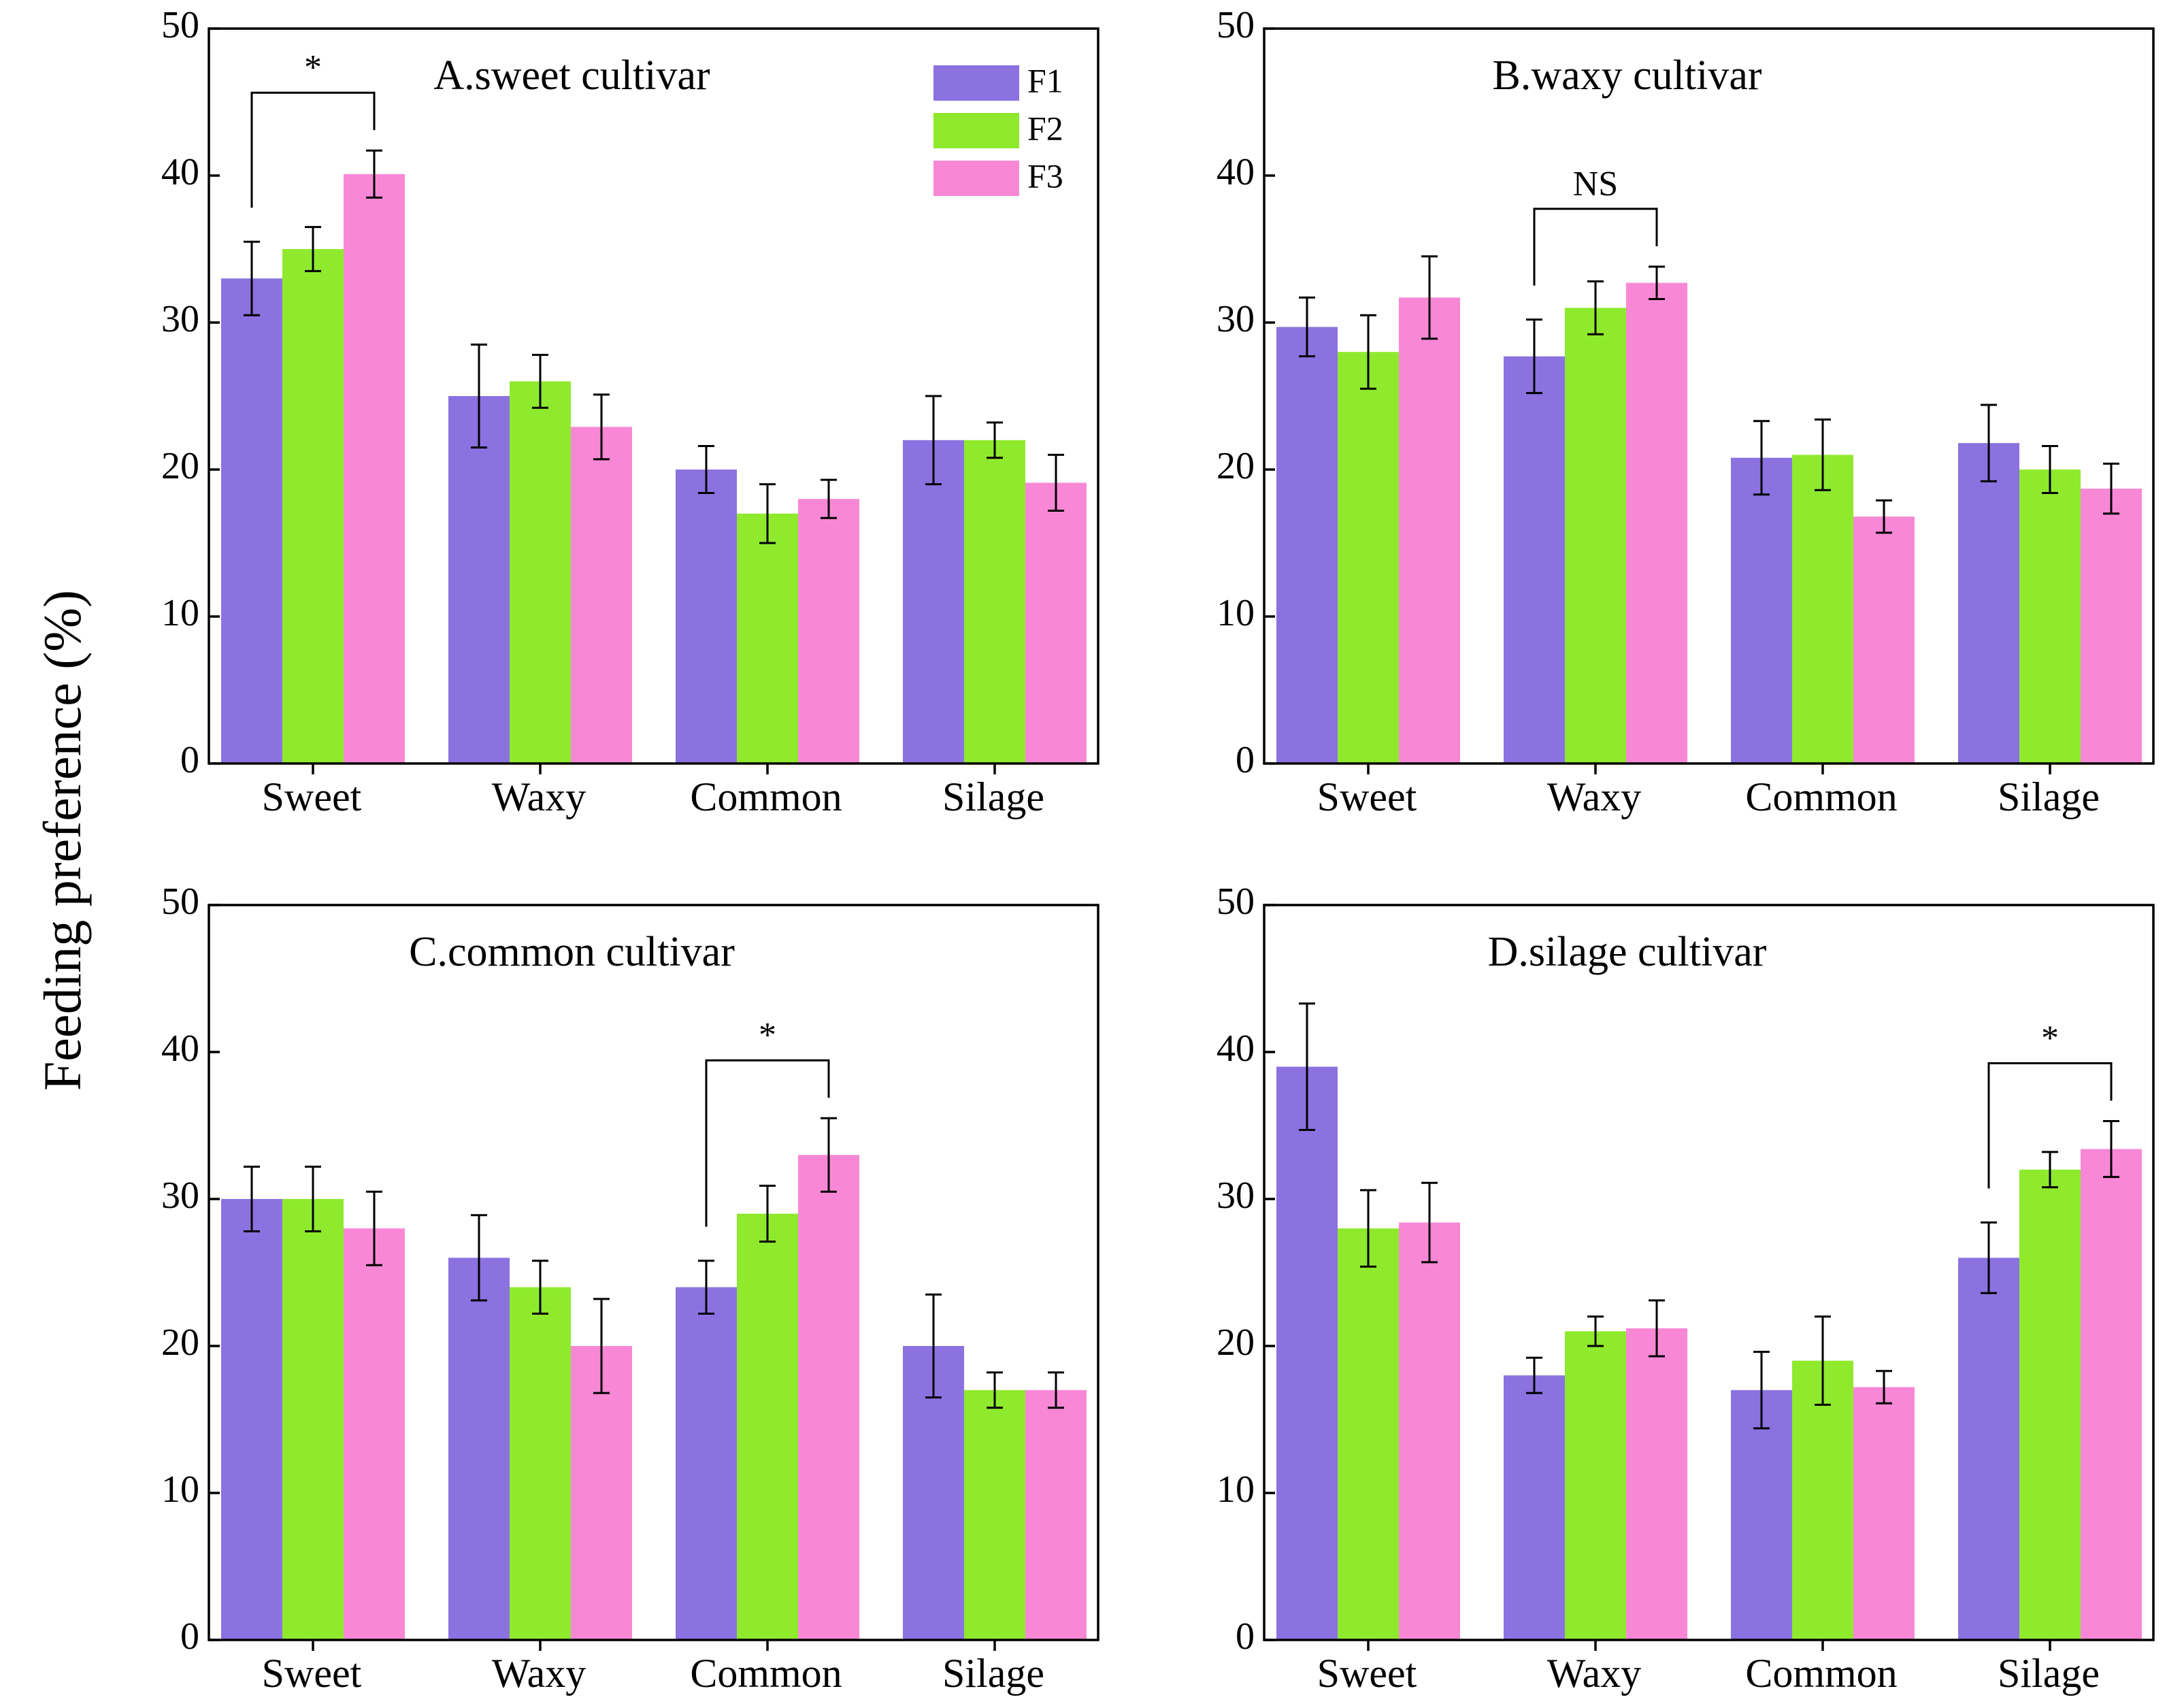 This screenshot has width=2167, height=1708. What do you see at coordinates (1045, 80) in the screenshot?
I see `legend-label-f1: F1` at bounding box center [1045, 80].